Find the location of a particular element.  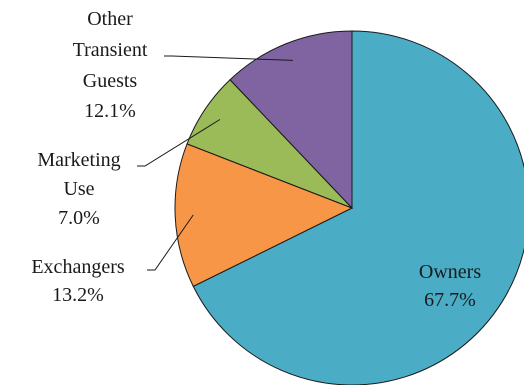

slice-label-owners: Owners is located at coordinates (450, 272).